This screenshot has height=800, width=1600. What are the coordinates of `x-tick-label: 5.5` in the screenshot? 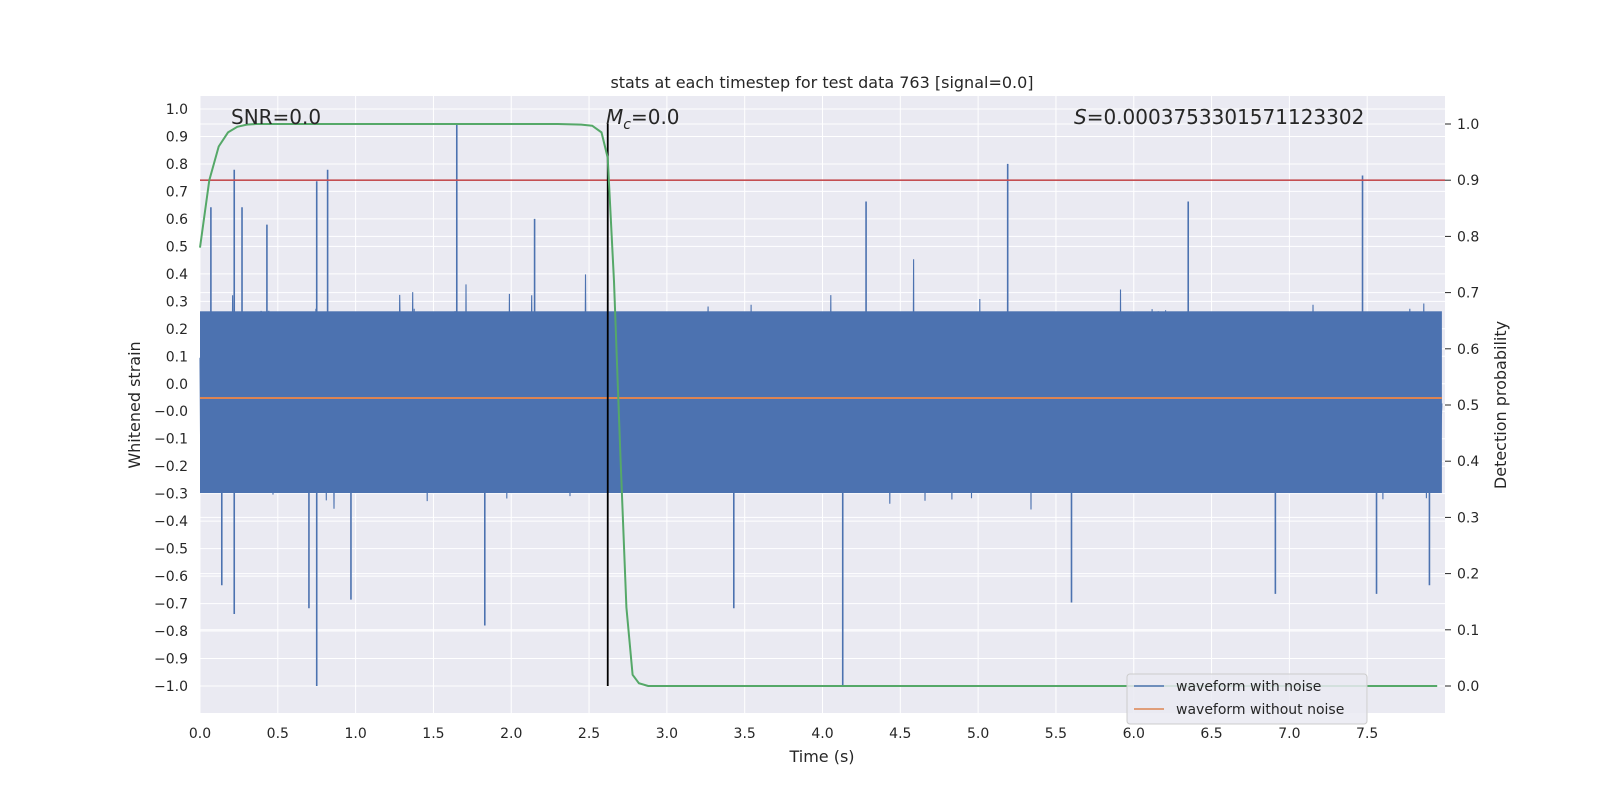 It's located at (1056, 734).